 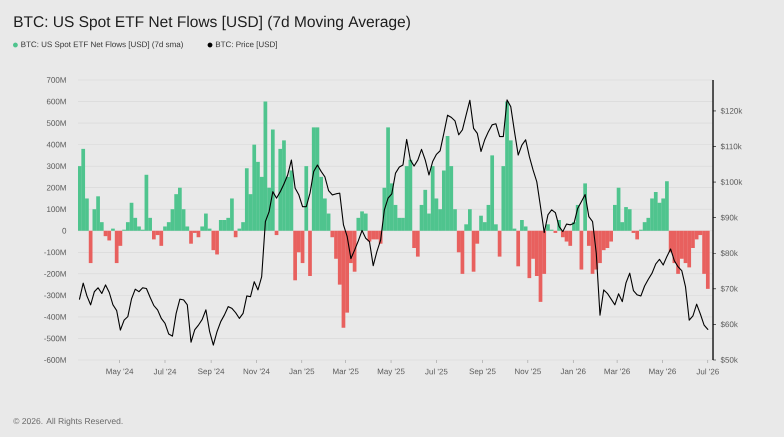 What do you see at coordinates (731, 146) in the screenshot?
I see `y2-tick-label: $110k` at bounding box center [731, 146].